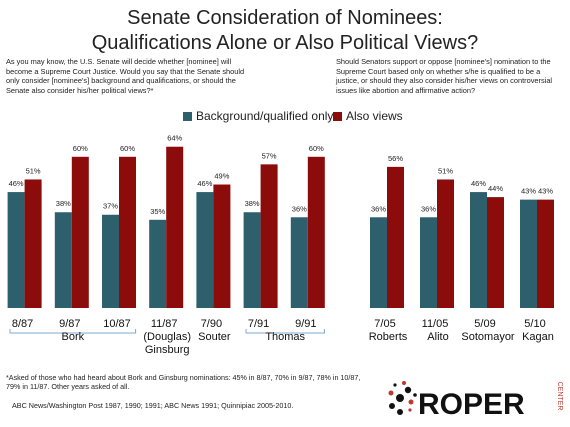  What do you see at coordinates (157, 211) in the screenshot?
I see `value-label: 35%` at bounding box center [157, 211].